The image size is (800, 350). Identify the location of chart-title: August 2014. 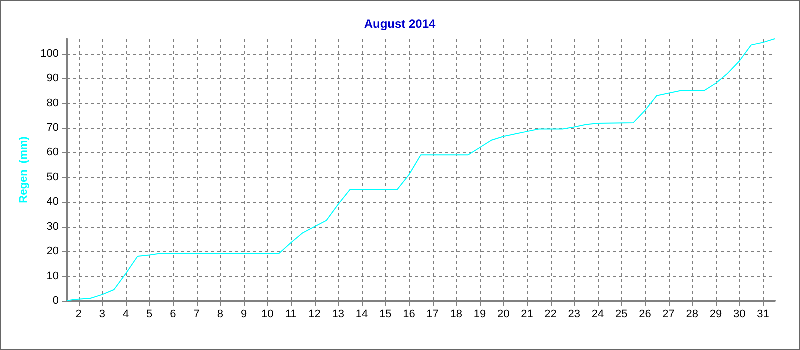
(400, 24).